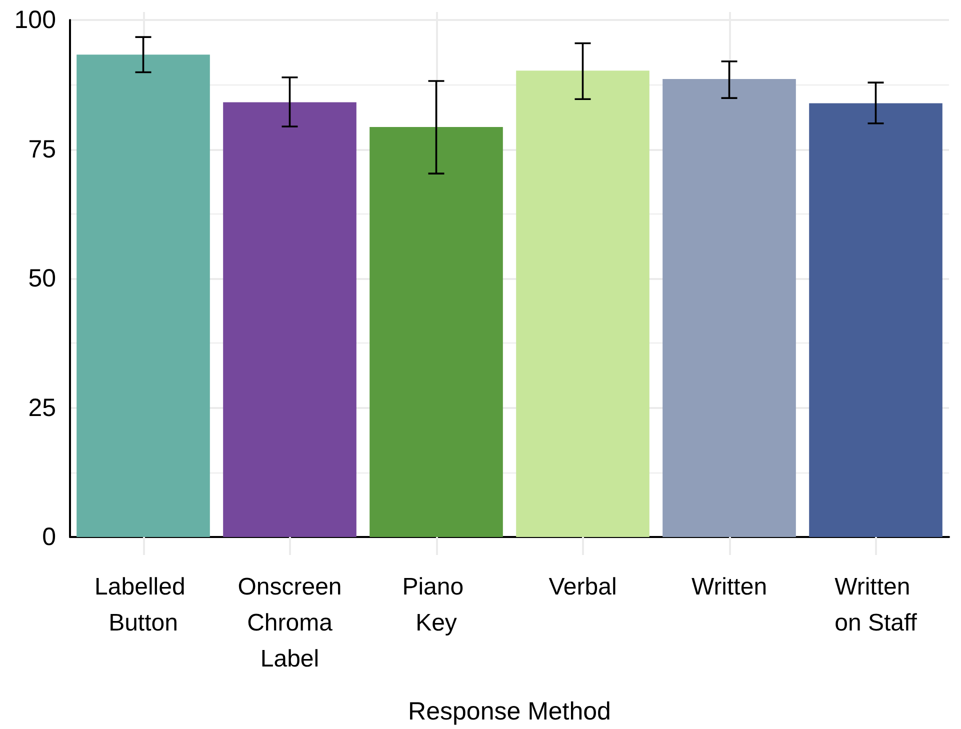 This screenshot has height=729, width=961. What do you see at coordinates (42, 278) in the screenshot?
I see `y-tick-label: 50` at bounding box center [42, 278].